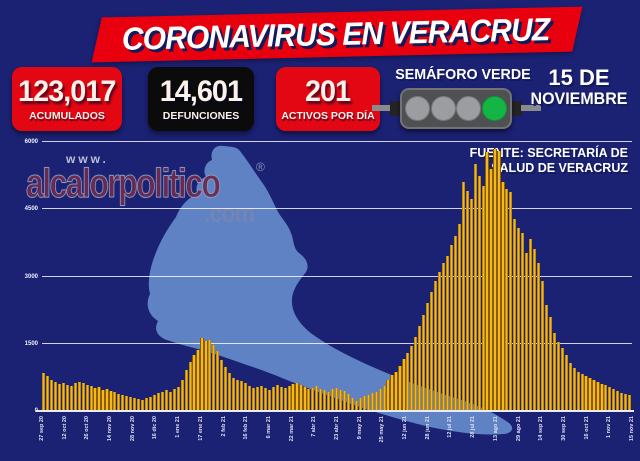  I want to click on source-line1: FUENTE: SECRETARÍA DE, so click(548, 153).